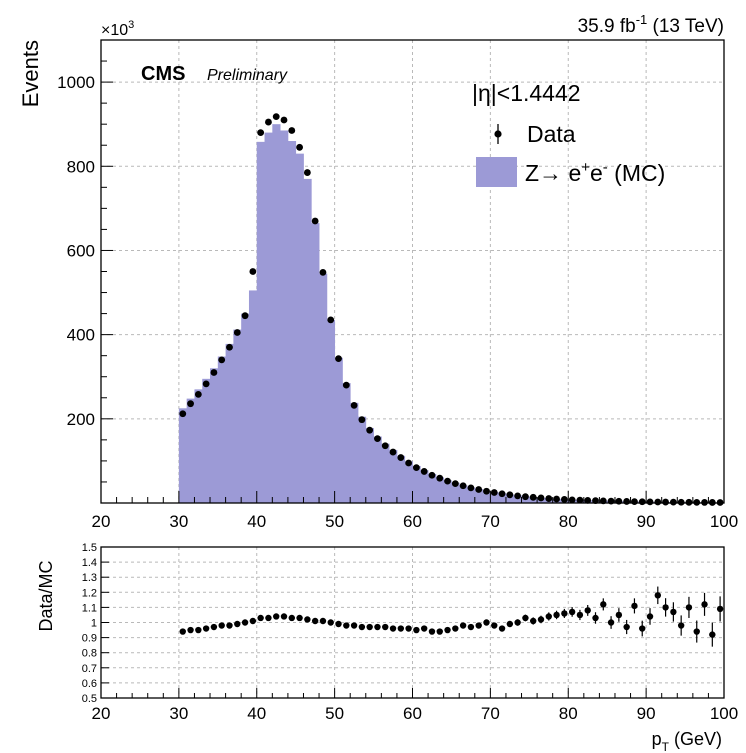 This screenshot has width=746, height=753. What do you see at coordinates (89, 699) in the screenshot?
I see `ratio-y-tick-label: 0.5` at bounding box center [89, 699].